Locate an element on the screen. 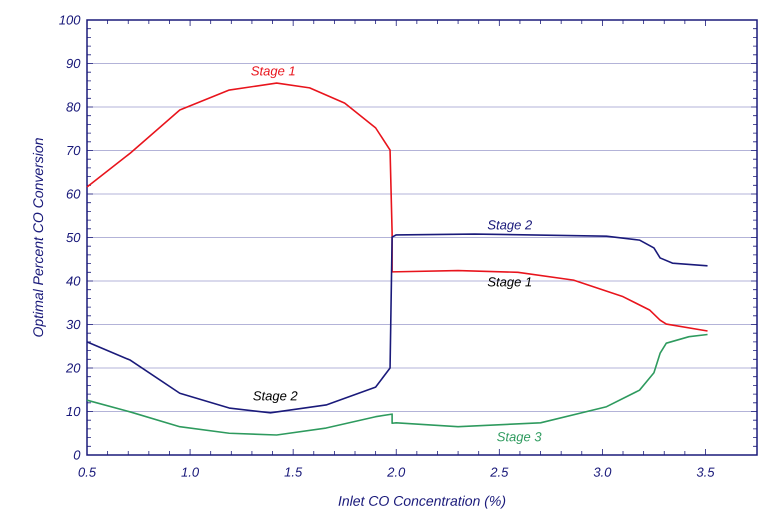 This screenshot has height=530, width=759. series-label: Stage 3 is located at coordinates (519, 438).